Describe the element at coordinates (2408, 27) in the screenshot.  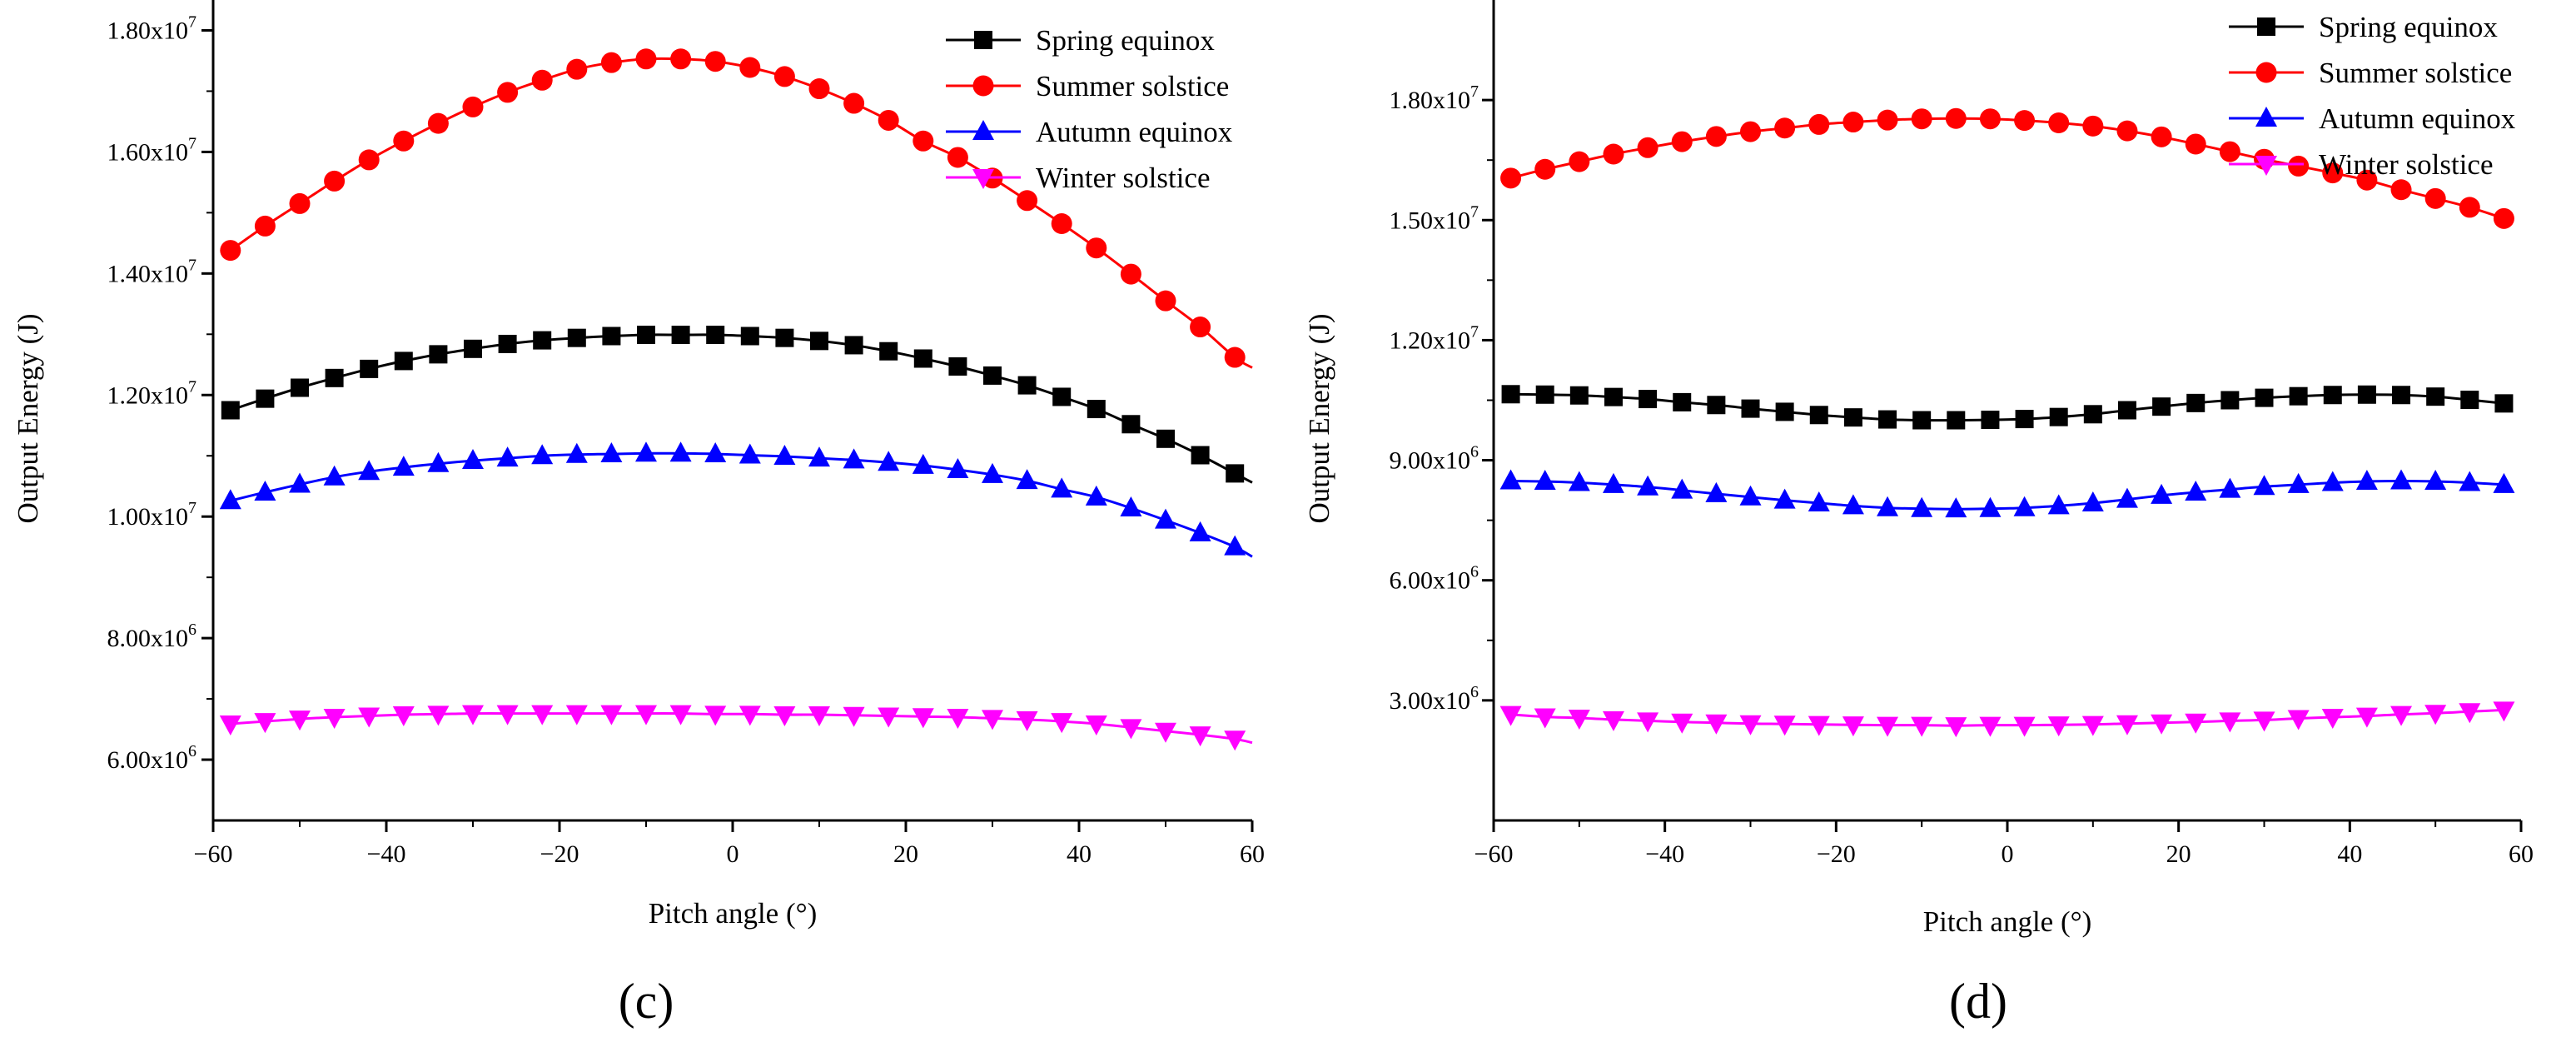
I see `chart-d-legend-label-spring: Spring equinox` at that location.